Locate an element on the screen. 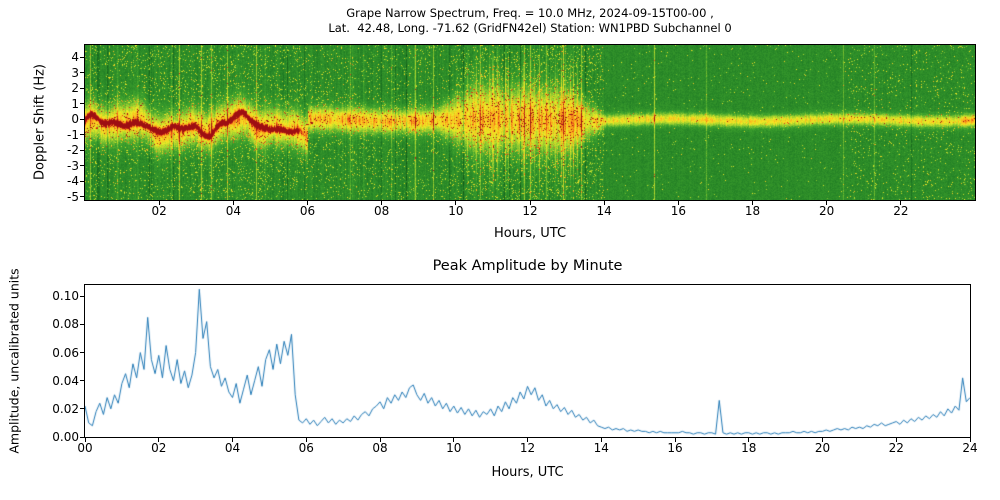 Image resolution: width=1000 pixels, height=500 pixels. y-tick-label: 0.04 is located at coordinates (65, 380).